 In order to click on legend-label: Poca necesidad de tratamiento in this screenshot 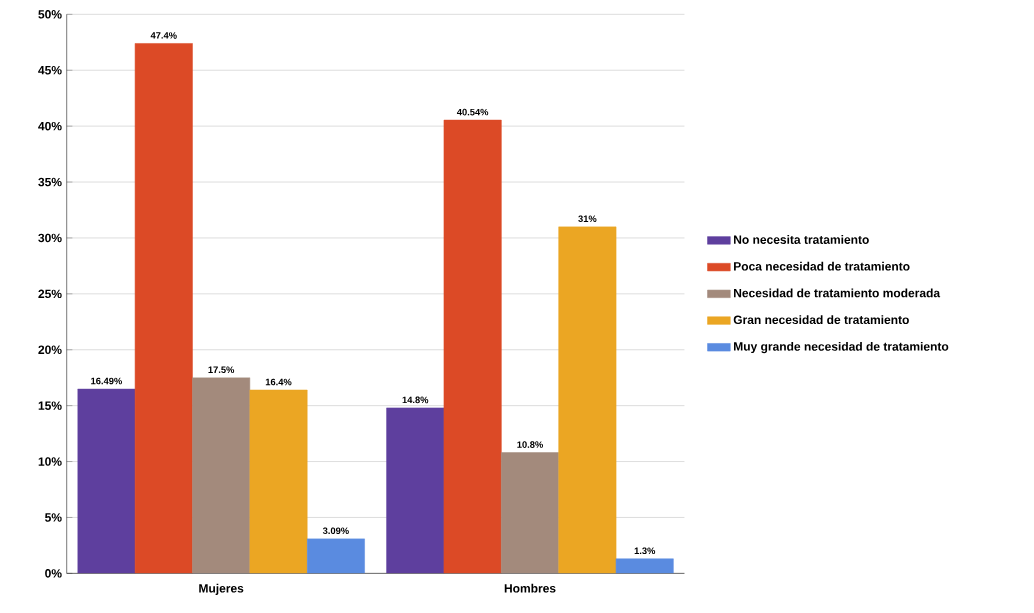, I will do `click(822, 266)`.